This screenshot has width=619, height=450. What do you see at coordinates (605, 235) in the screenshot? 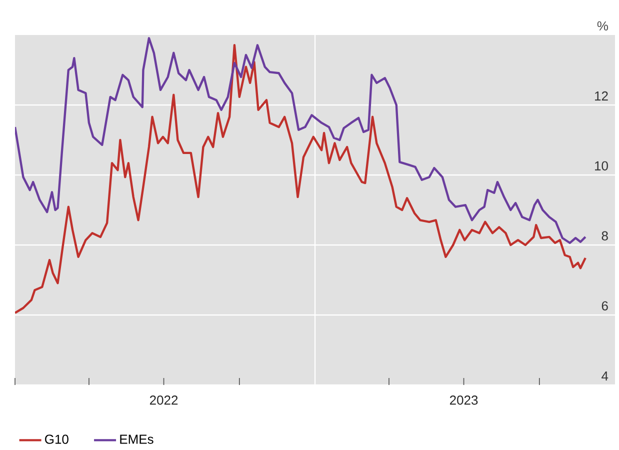
I see `y-tick-label: 8` at bounding box center [605, 235].